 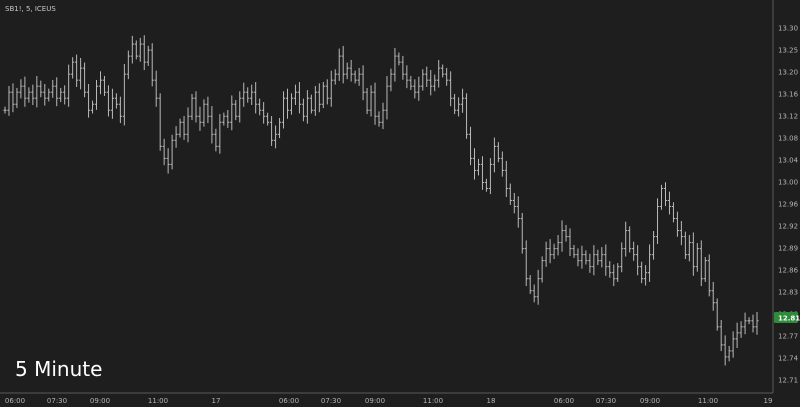 What do you see at coordinates (788, 183) in the screenshot?
I see `y-tick-label: 13.00` at bounding box center [788, 183].